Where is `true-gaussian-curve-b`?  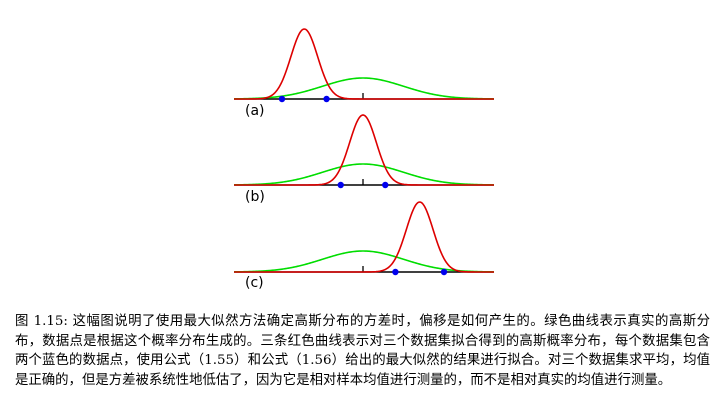 true-gaussian-curve-b is located at coordinates (364, 174).